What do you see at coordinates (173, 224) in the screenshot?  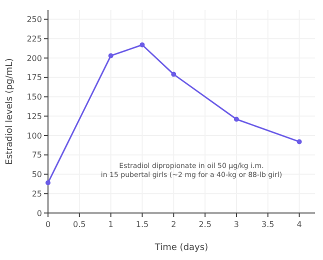 I see `x-tick-label: 2` at bounding box center [173, 224].